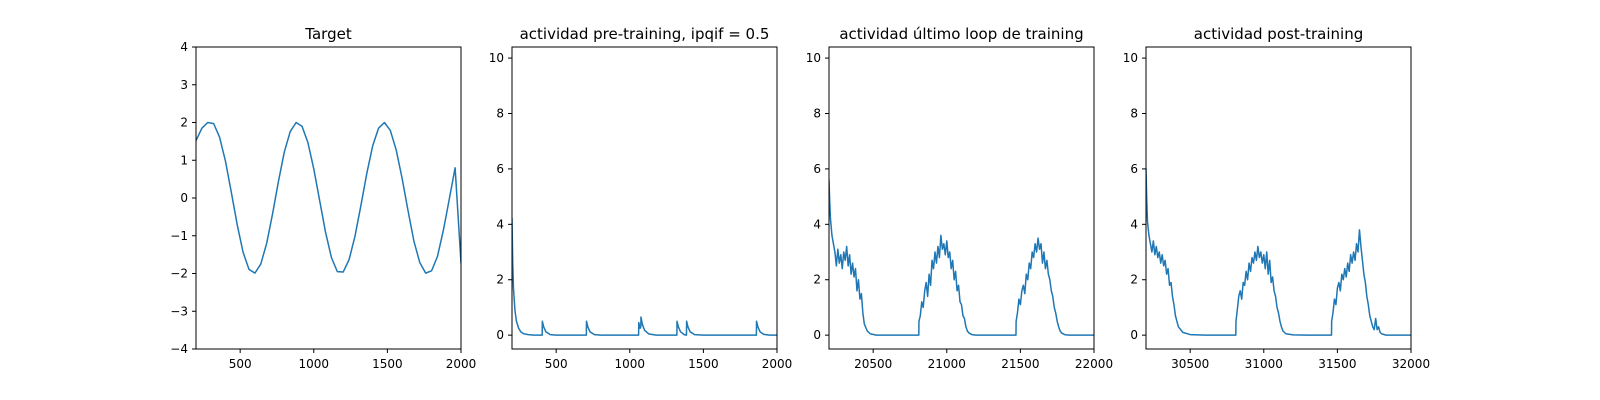 This screenshot has width=1600, height=400. What do you see at coordinates (1278, 34) in the screenshot?
I see `subplot-title: actividad post-training` at bounding box center [1278, 34].